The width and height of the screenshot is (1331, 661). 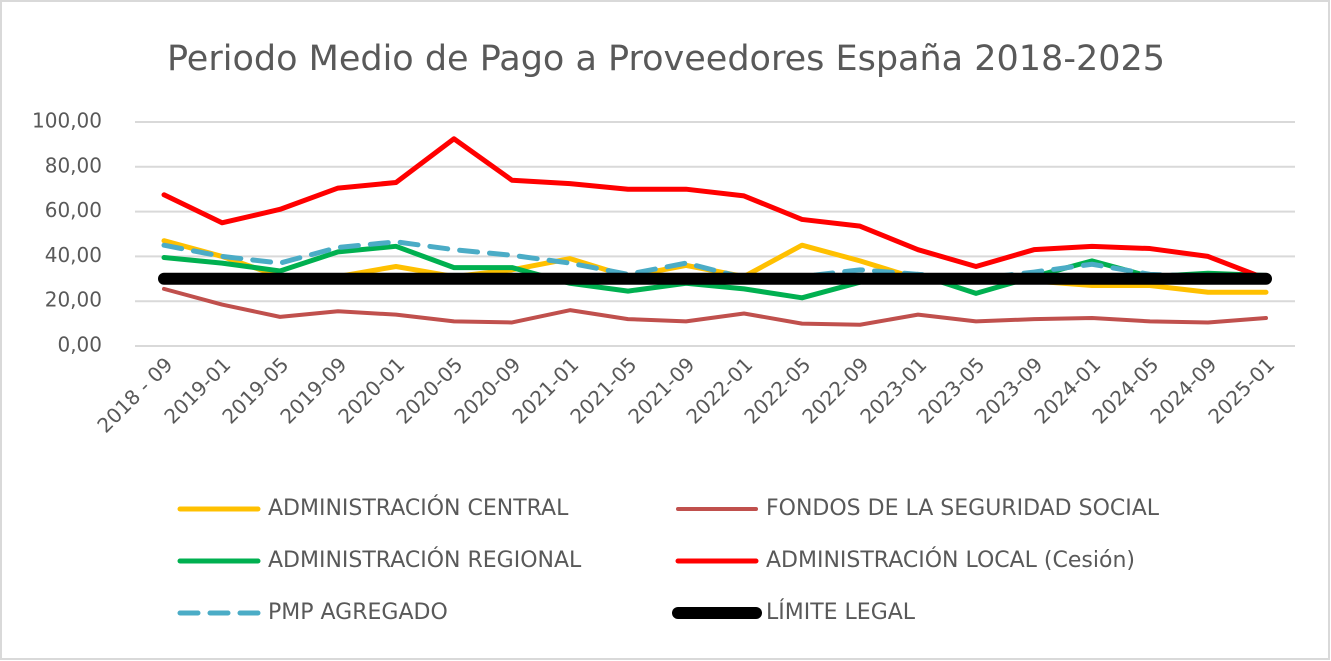 What do you see at coordinates (73, 300) in the screenshot?
I see `y-tick-label: 20,00` at bounding box center [73, 300].